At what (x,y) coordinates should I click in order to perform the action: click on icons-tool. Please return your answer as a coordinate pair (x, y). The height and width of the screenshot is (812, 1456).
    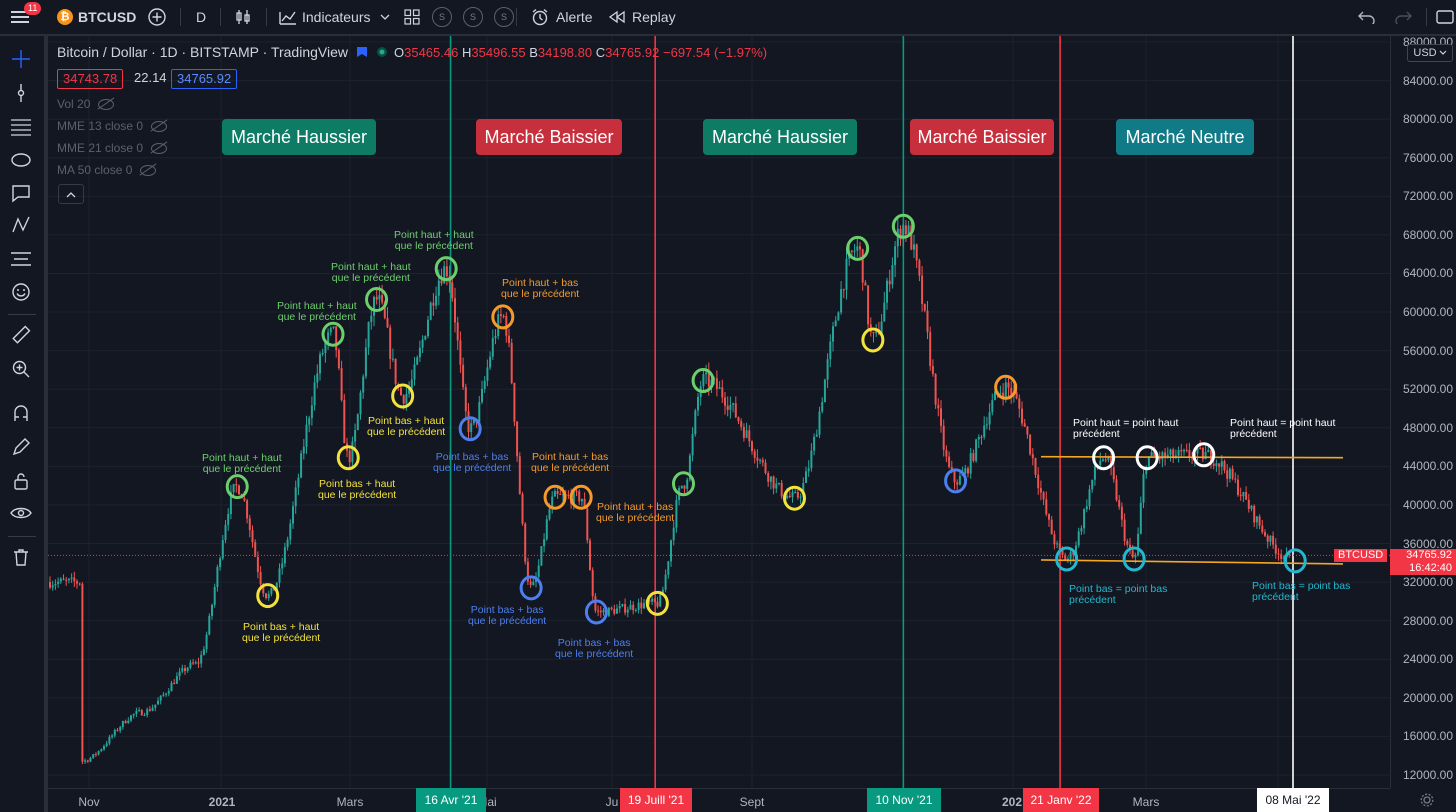
    Looking at the image, I should click on (21, 292).